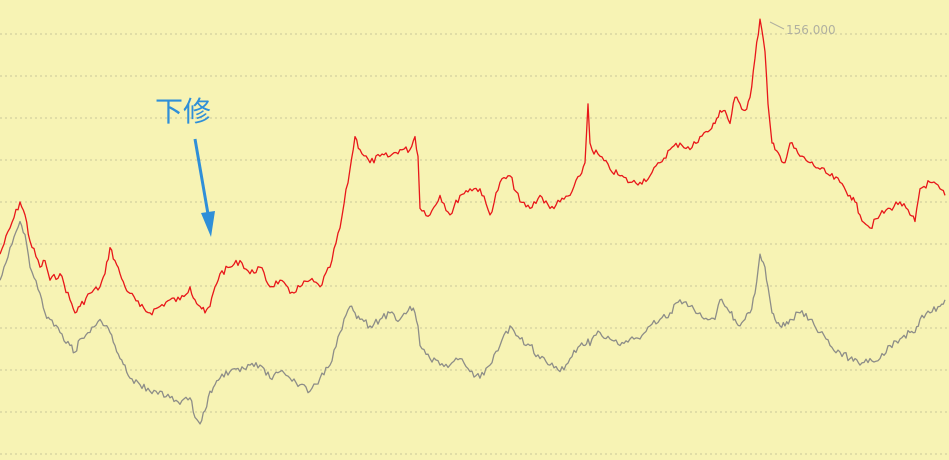 Image resolution: width=949 pixels, height=460 pixels. Describe the element at coordinates (777, 25) in the screenshot. I see `max-value-leader` at that location.